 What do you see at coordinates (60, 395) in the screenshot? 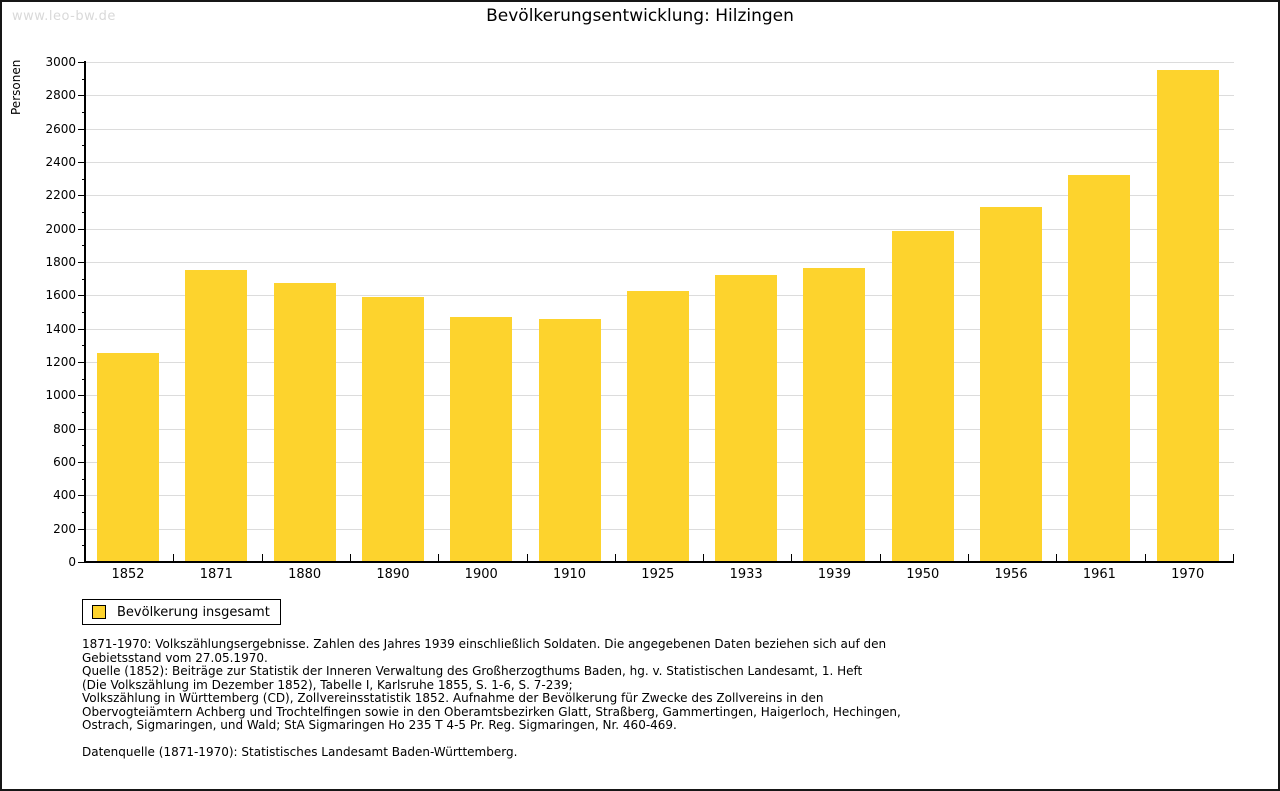
I see `y-tick-label-1000: 1000` at bounding box center [60, 395].